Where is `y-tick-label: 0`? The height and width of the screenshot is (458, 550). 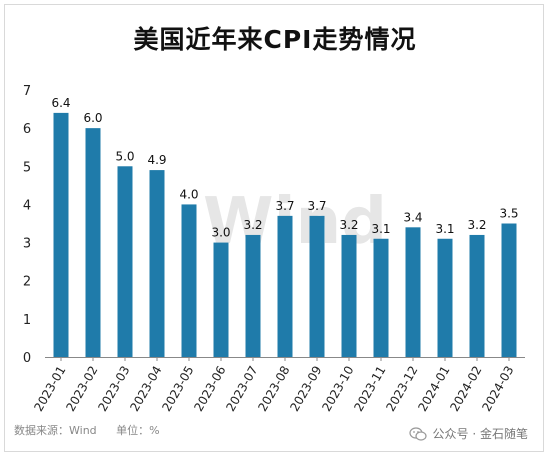 y-tick-label: 0 is located at coordinates (27, 358).